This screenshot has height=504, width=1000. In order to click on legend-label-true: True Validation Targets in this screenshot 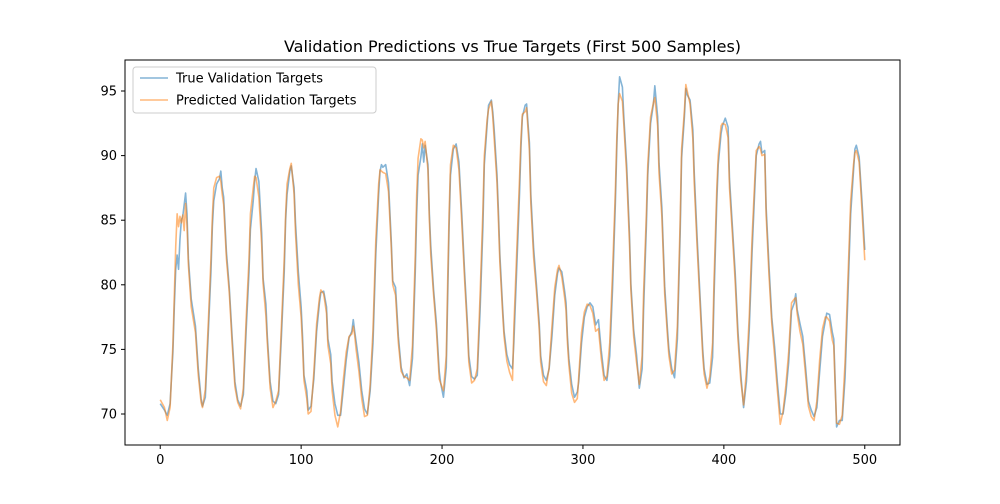, I will do `click(249, 79)`.